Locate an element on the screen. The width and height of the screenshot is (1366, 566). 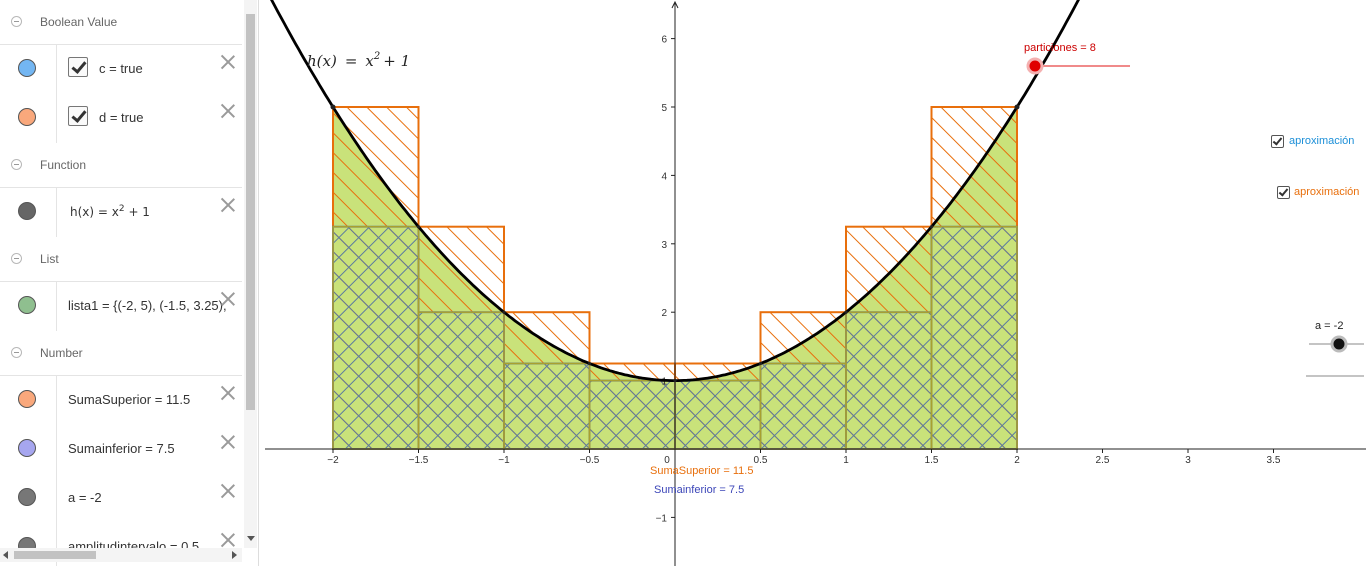
algebra-row-suma-superior: SumaSuperior = 11.5 is located at coordinates (121, 401).